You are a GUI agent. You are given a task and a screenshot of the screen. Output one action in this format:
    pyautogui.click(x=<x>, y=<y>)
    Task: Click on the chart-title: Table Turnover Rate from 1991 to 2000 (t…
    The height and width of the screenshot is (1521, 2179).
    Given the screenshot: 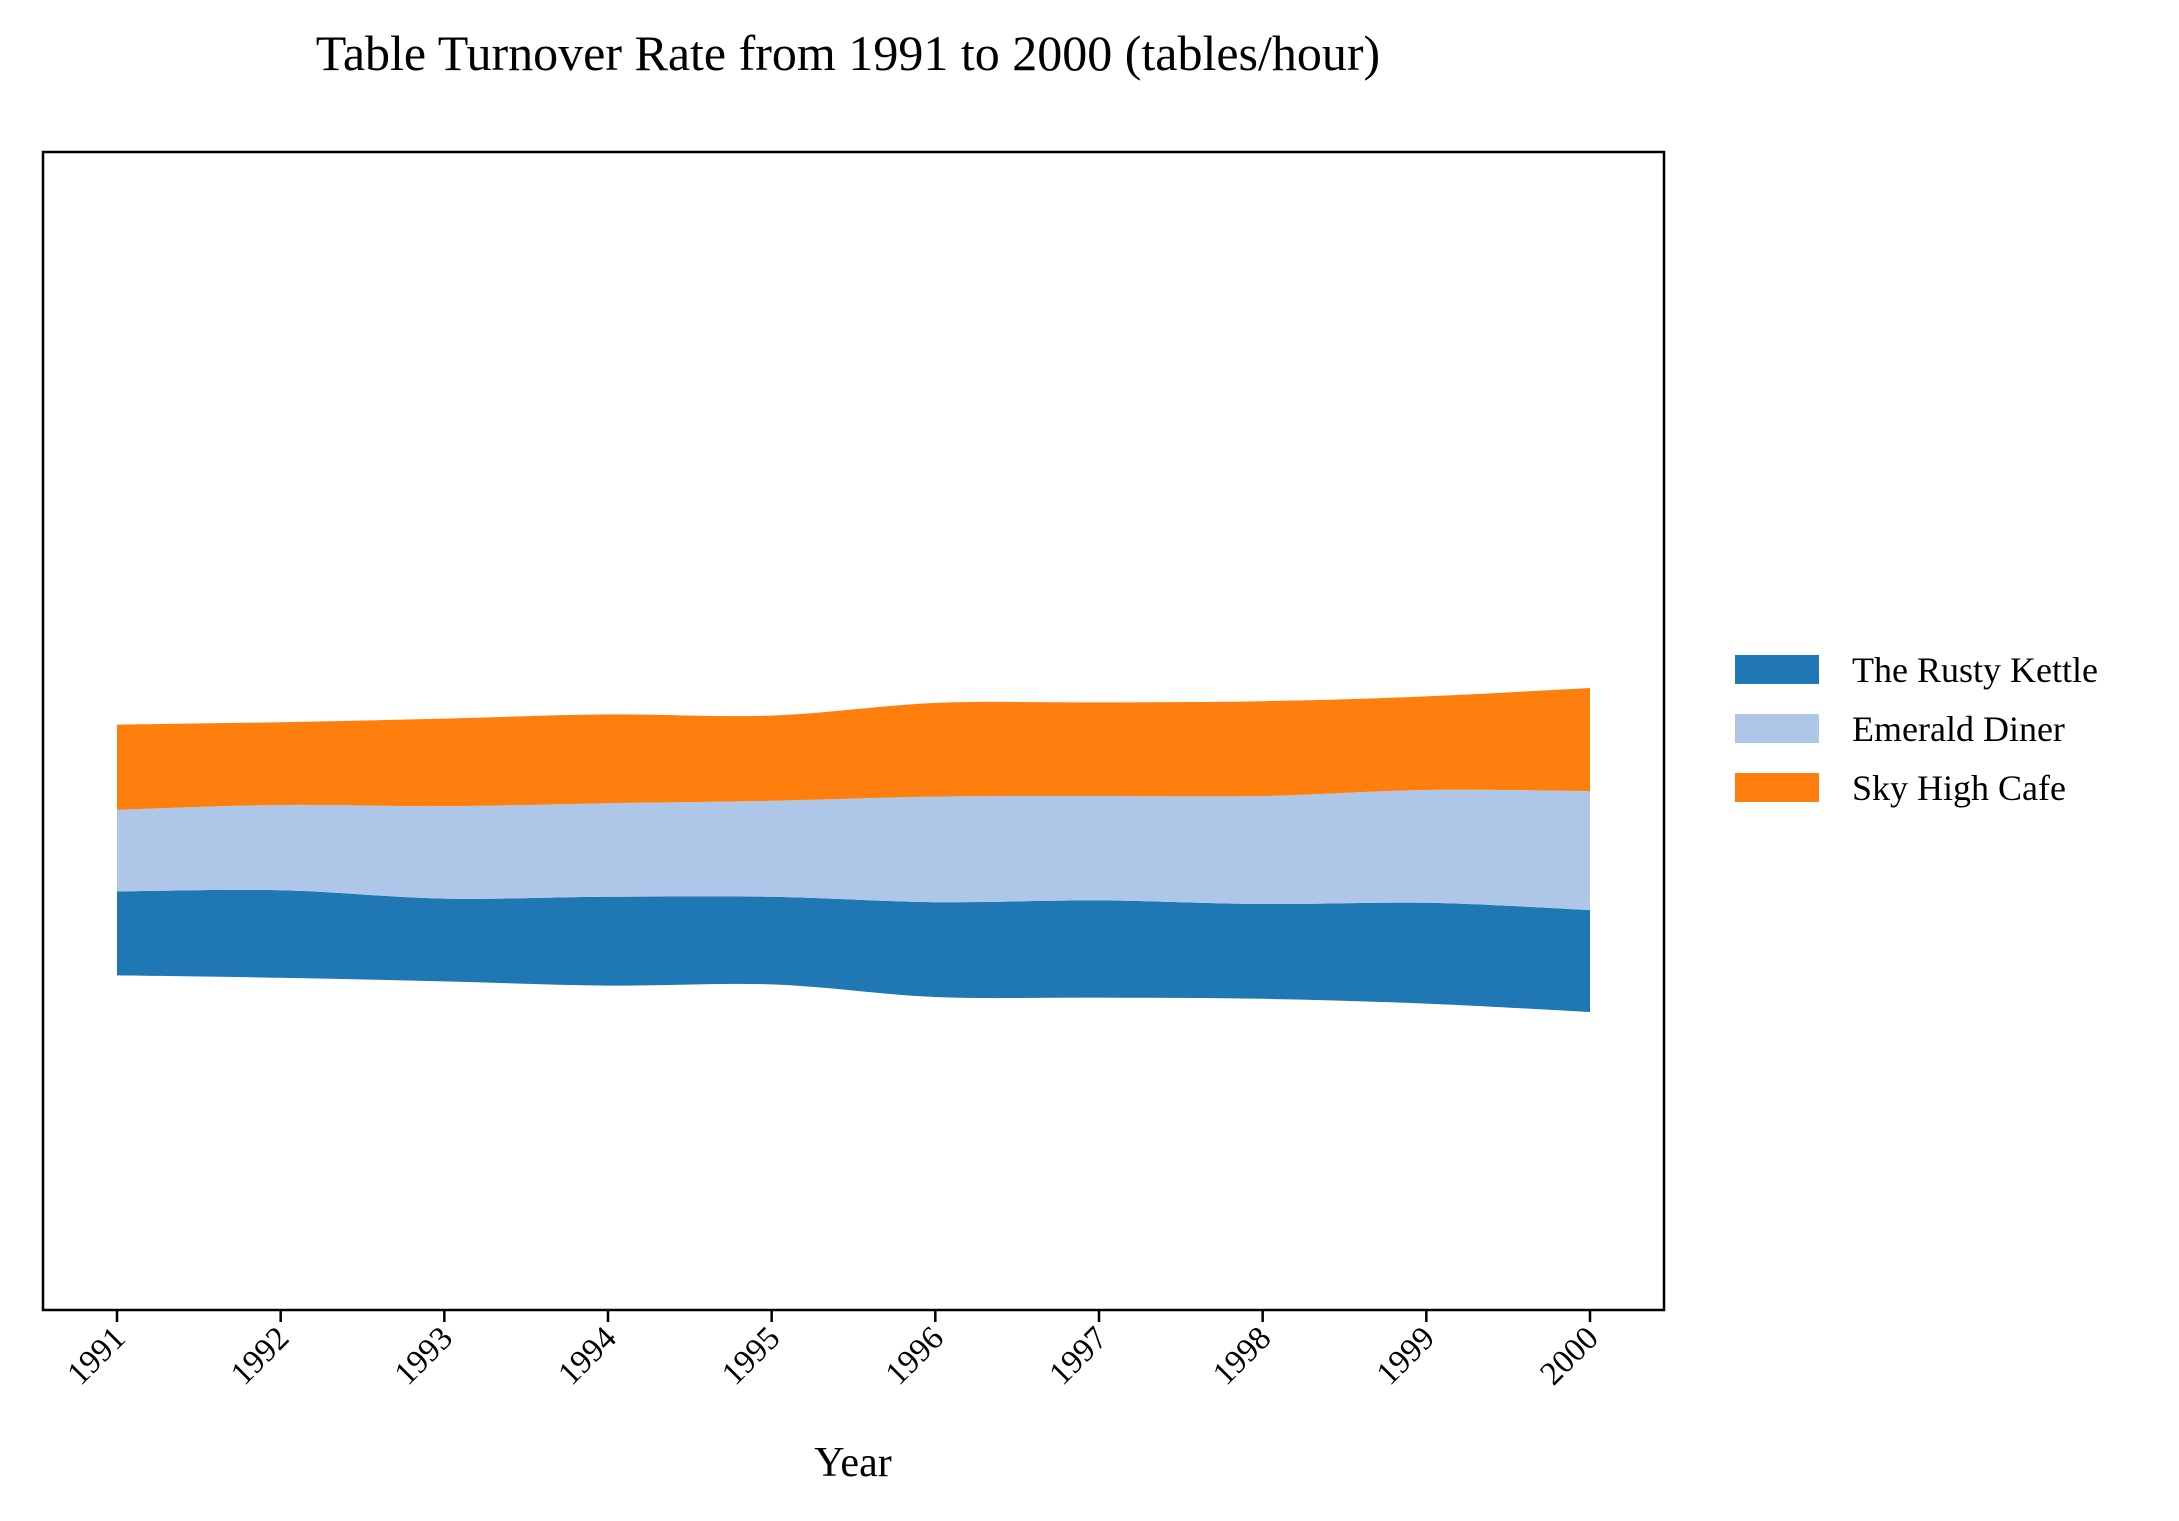 What is the action you would take?
    pyautogui.click(x=848, y=53)
    